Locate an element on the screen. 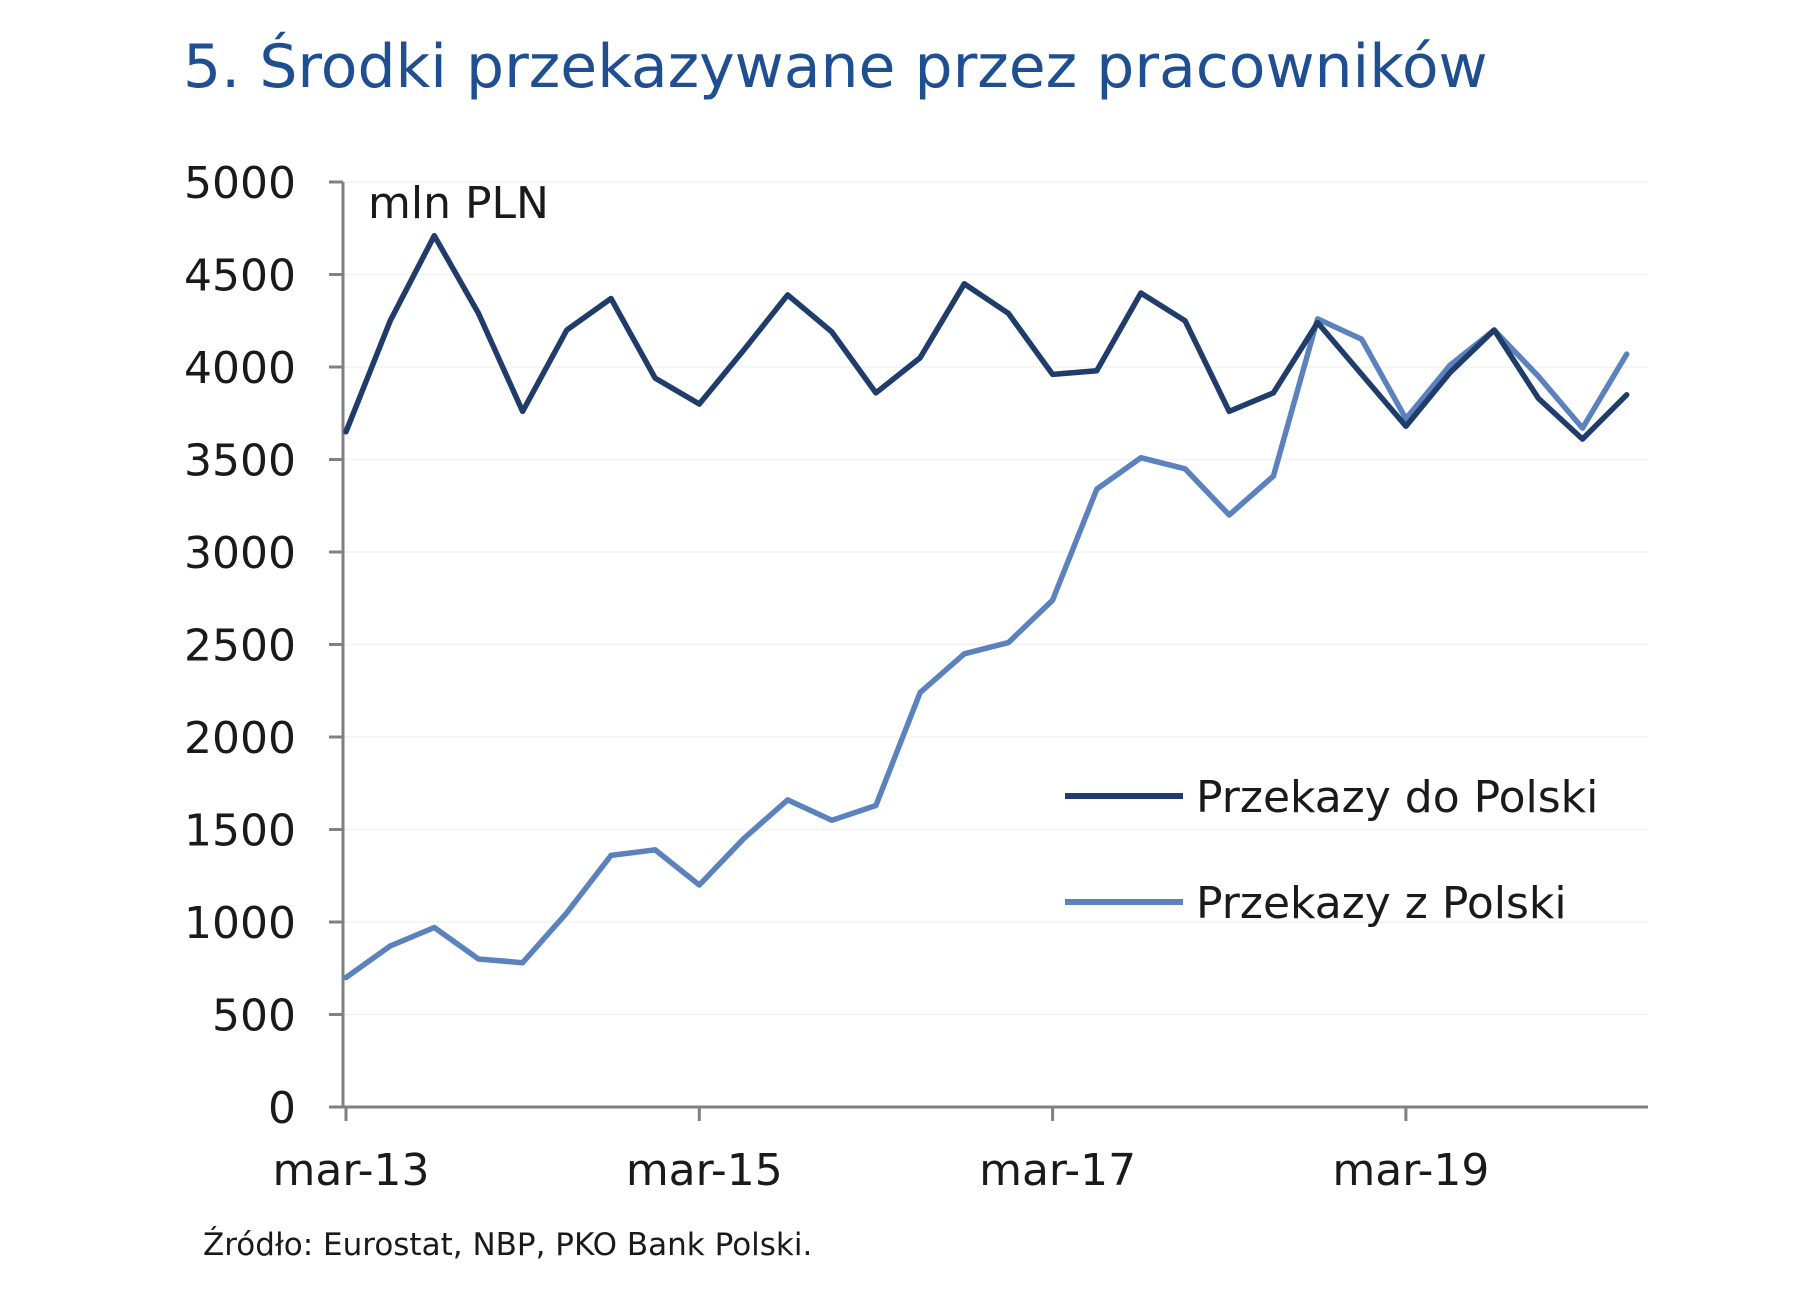 The image size is (1814, 1314). y-tick-label: 2000 is located at coordinates (240, 738).